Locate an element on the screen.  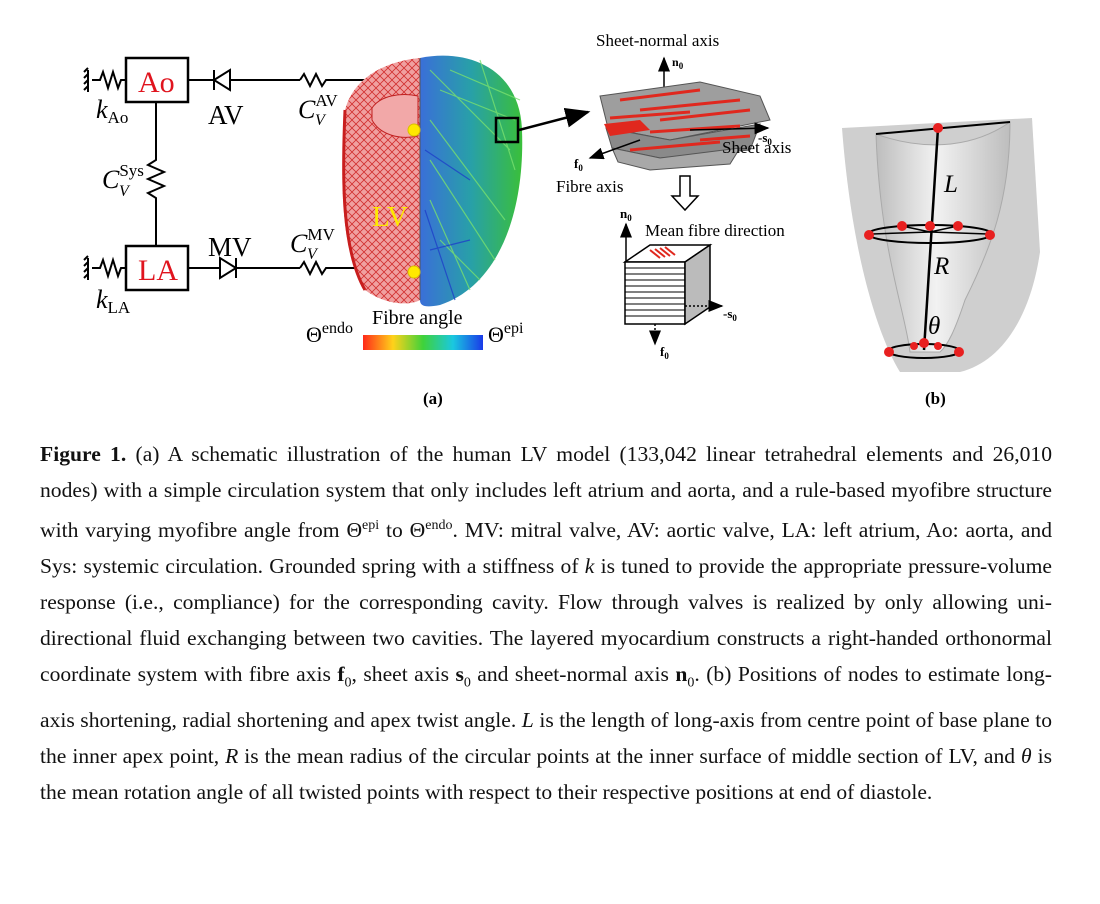
c-mv-label: C is located at coordinates (299, 243).